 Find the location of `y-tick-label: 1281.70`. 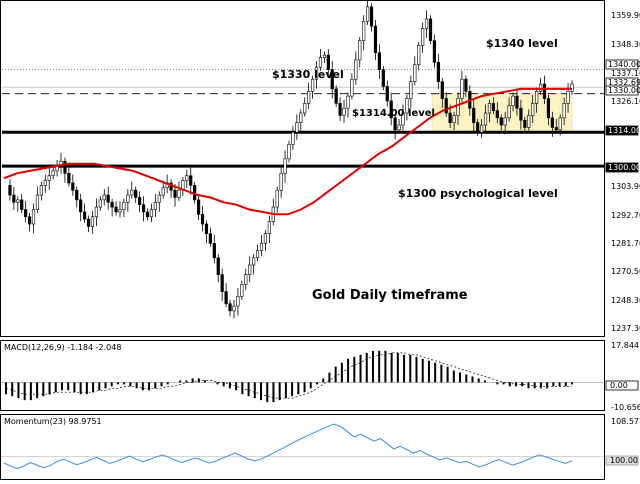

y-tick-label: 1281.70 is located at coordinates (625, 243).